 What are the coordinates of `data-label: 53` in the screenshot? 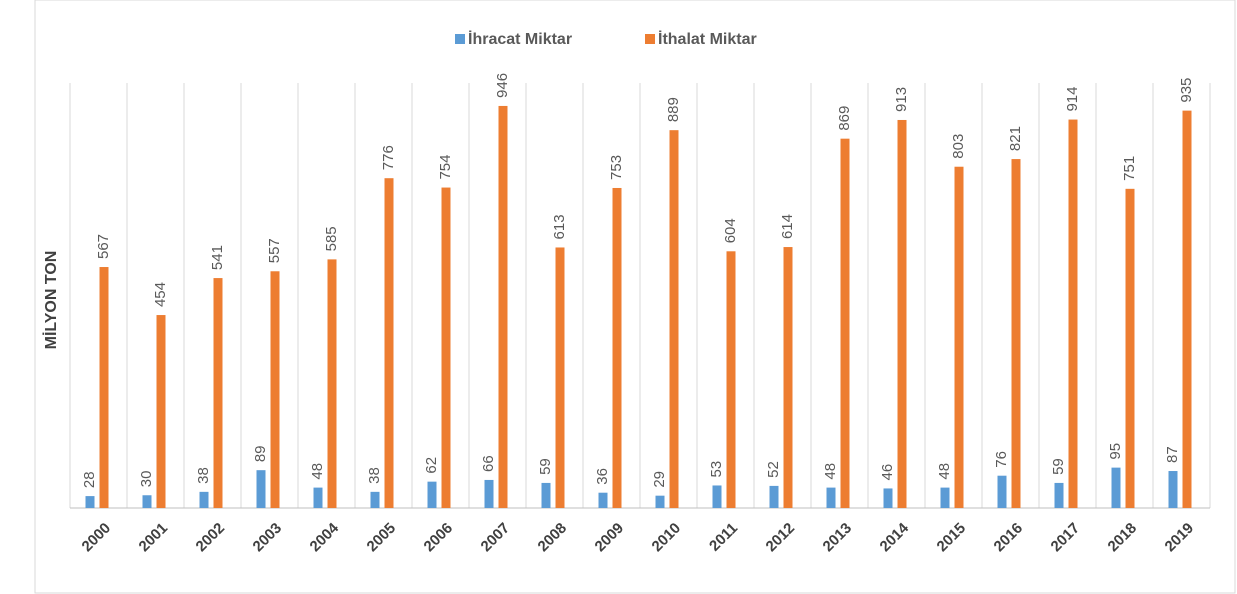 It's located at (716, 469).